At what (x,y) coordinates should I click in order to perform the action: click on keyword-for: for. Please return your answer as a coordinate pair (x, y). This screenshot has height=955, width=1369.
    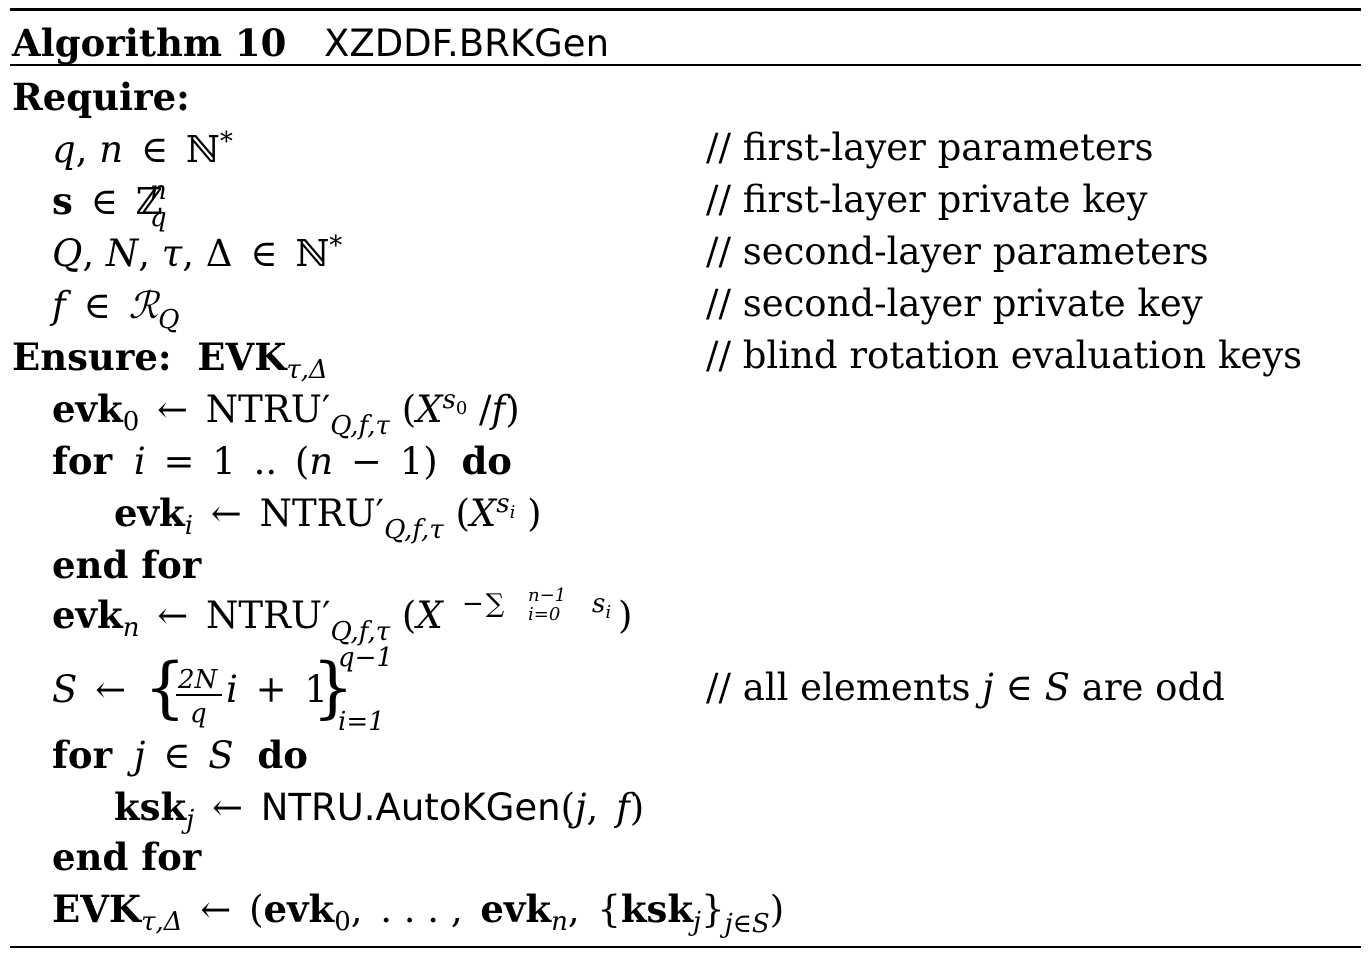
    Looking at the image, I should click on (82, 461).